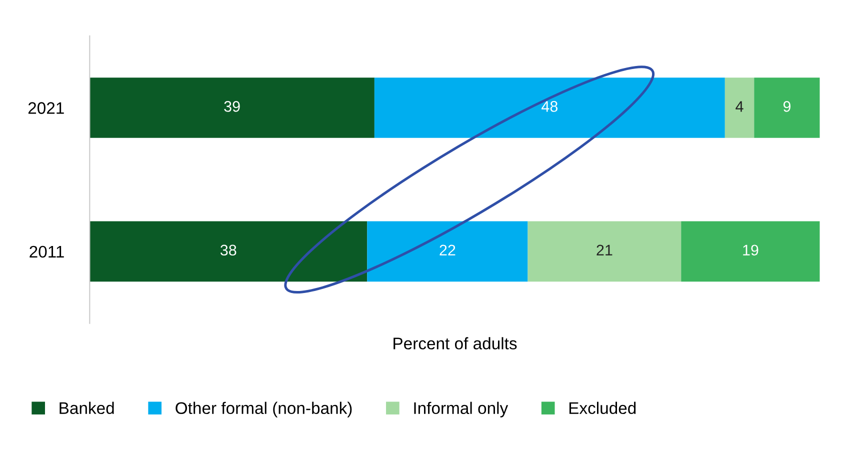 The width and height of the screenshot is (854, 449). I want to click on data-label: 21, so click(604, 250).